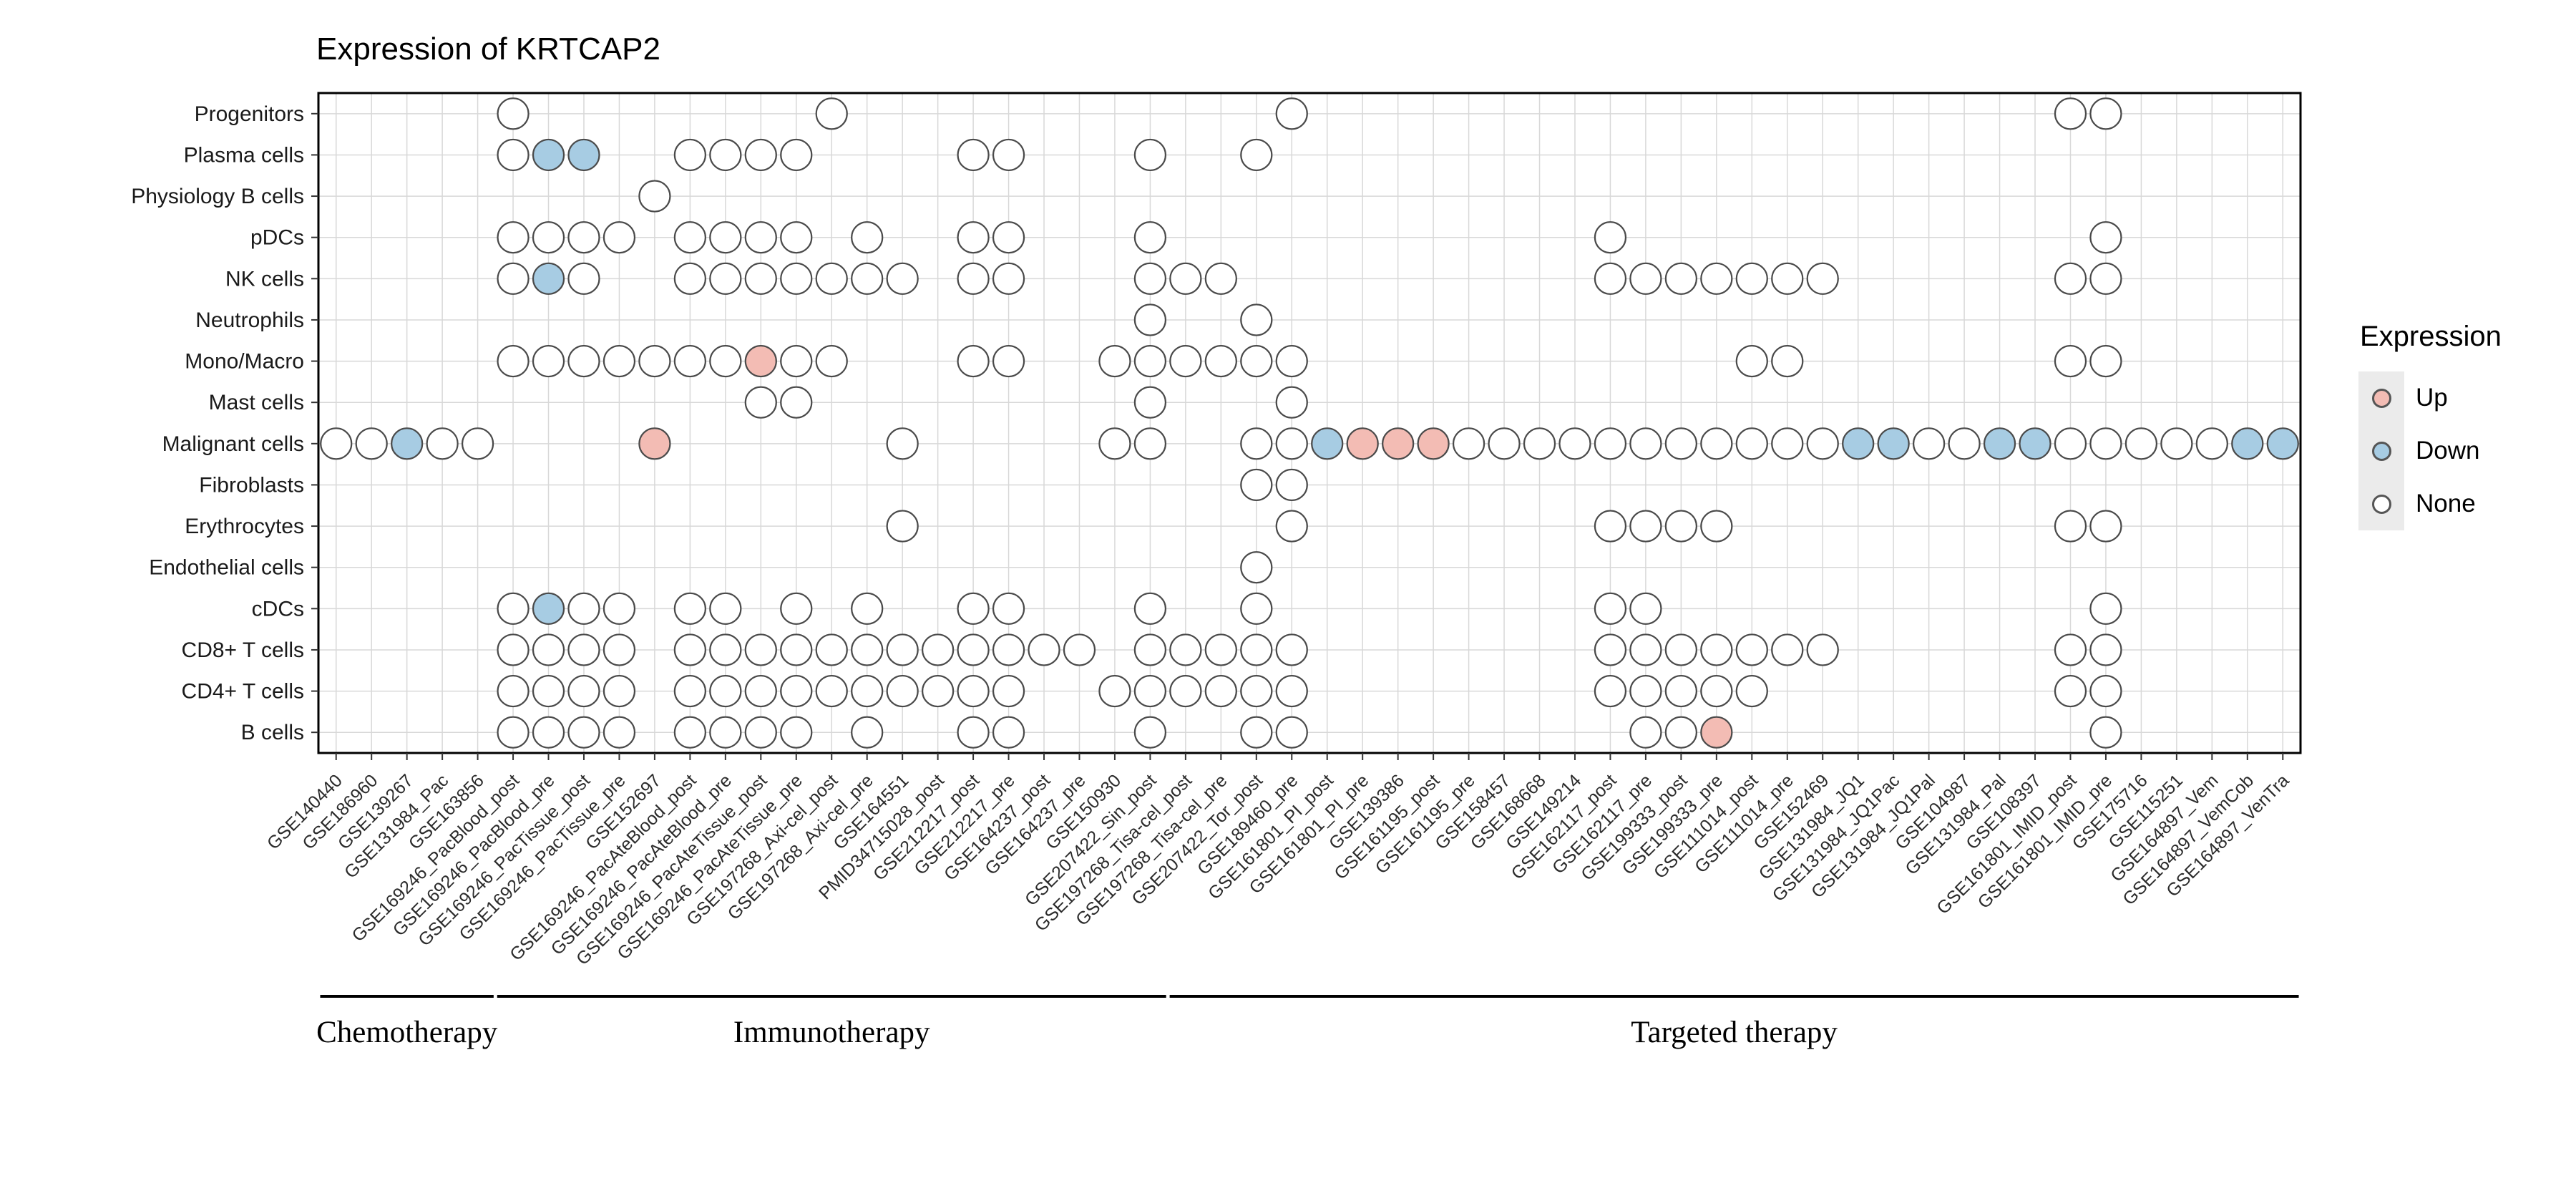  I want to click on chart-title: Expression of KRTCAP2, so click(488, 49).